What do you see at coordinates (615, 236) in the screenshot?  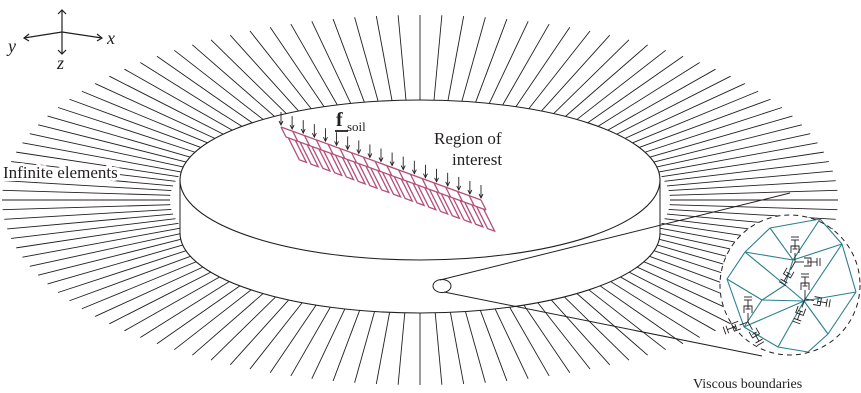 I see `zoom-line-top` at bounding box center [615, 236].